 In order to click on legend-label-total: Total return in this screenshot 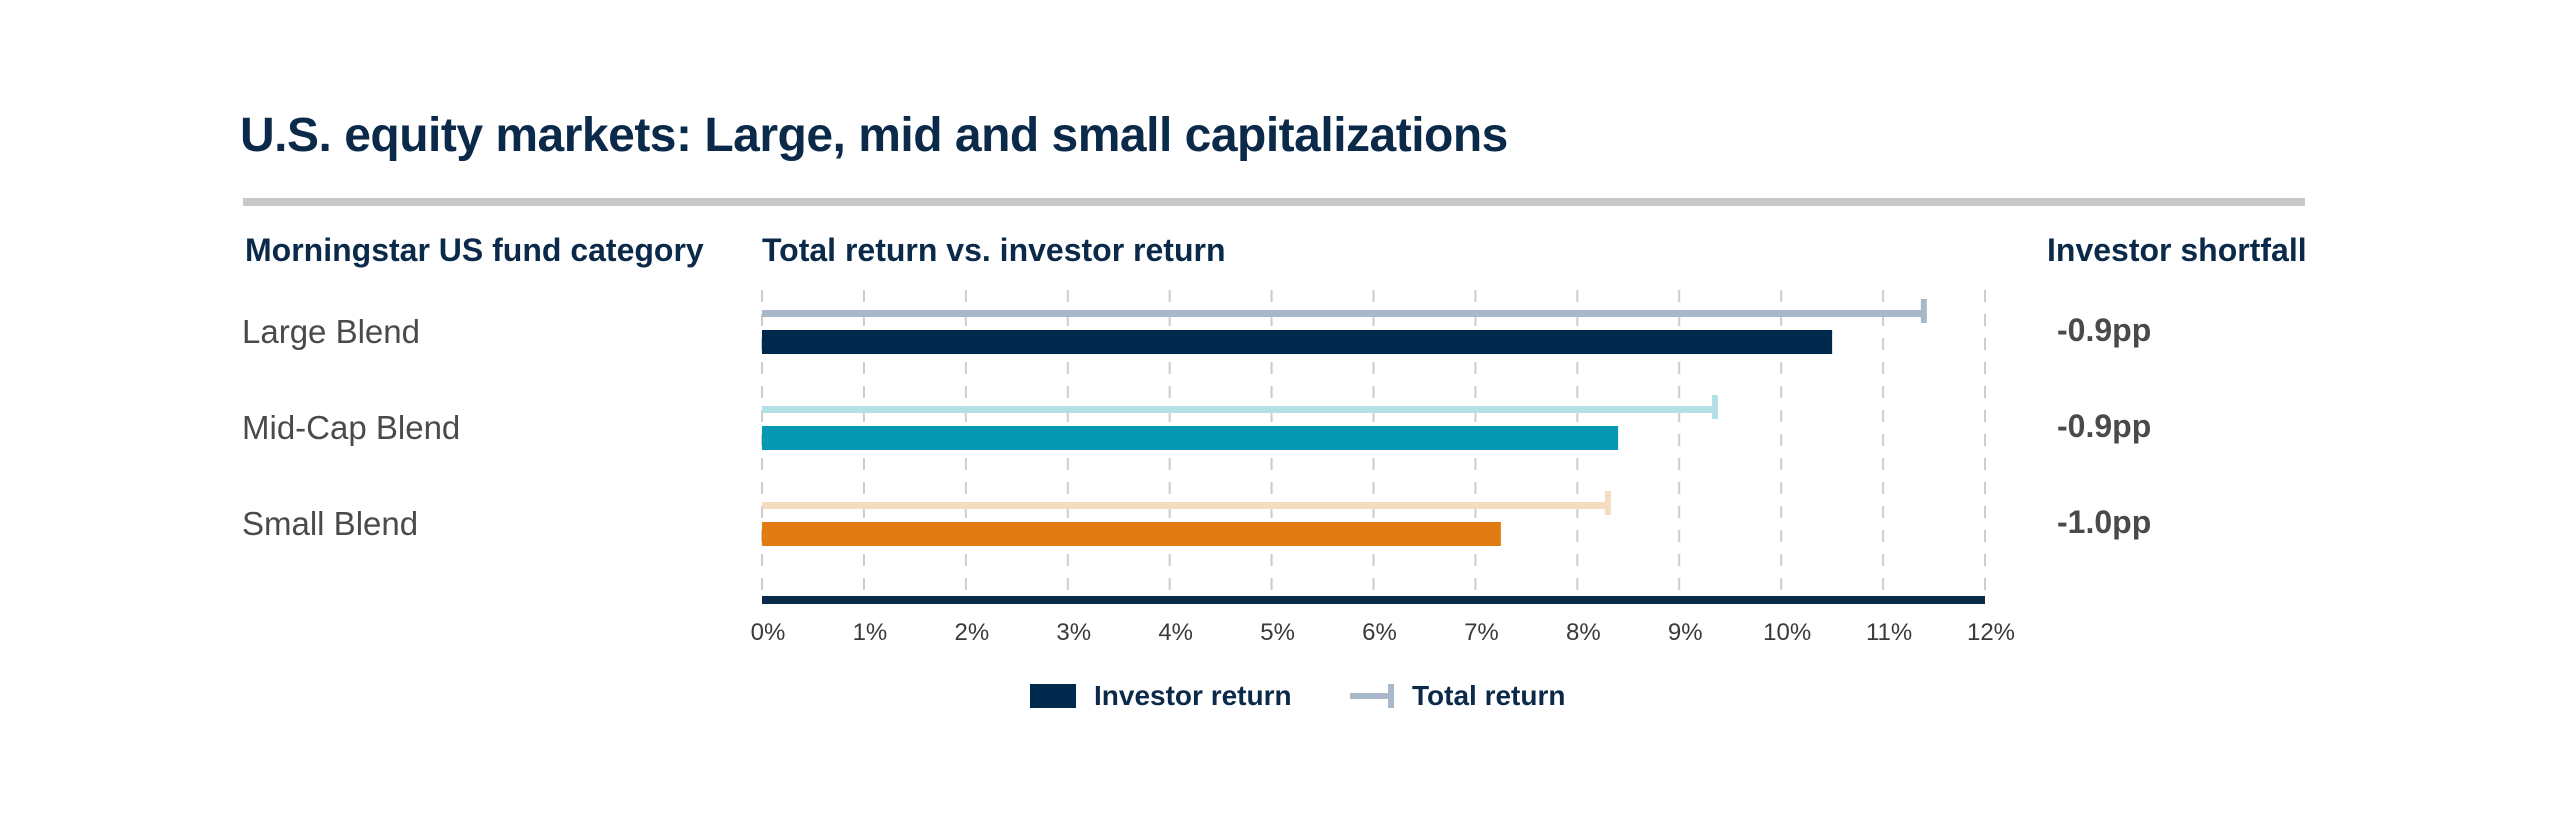, I will do `click(1489, 695)`.